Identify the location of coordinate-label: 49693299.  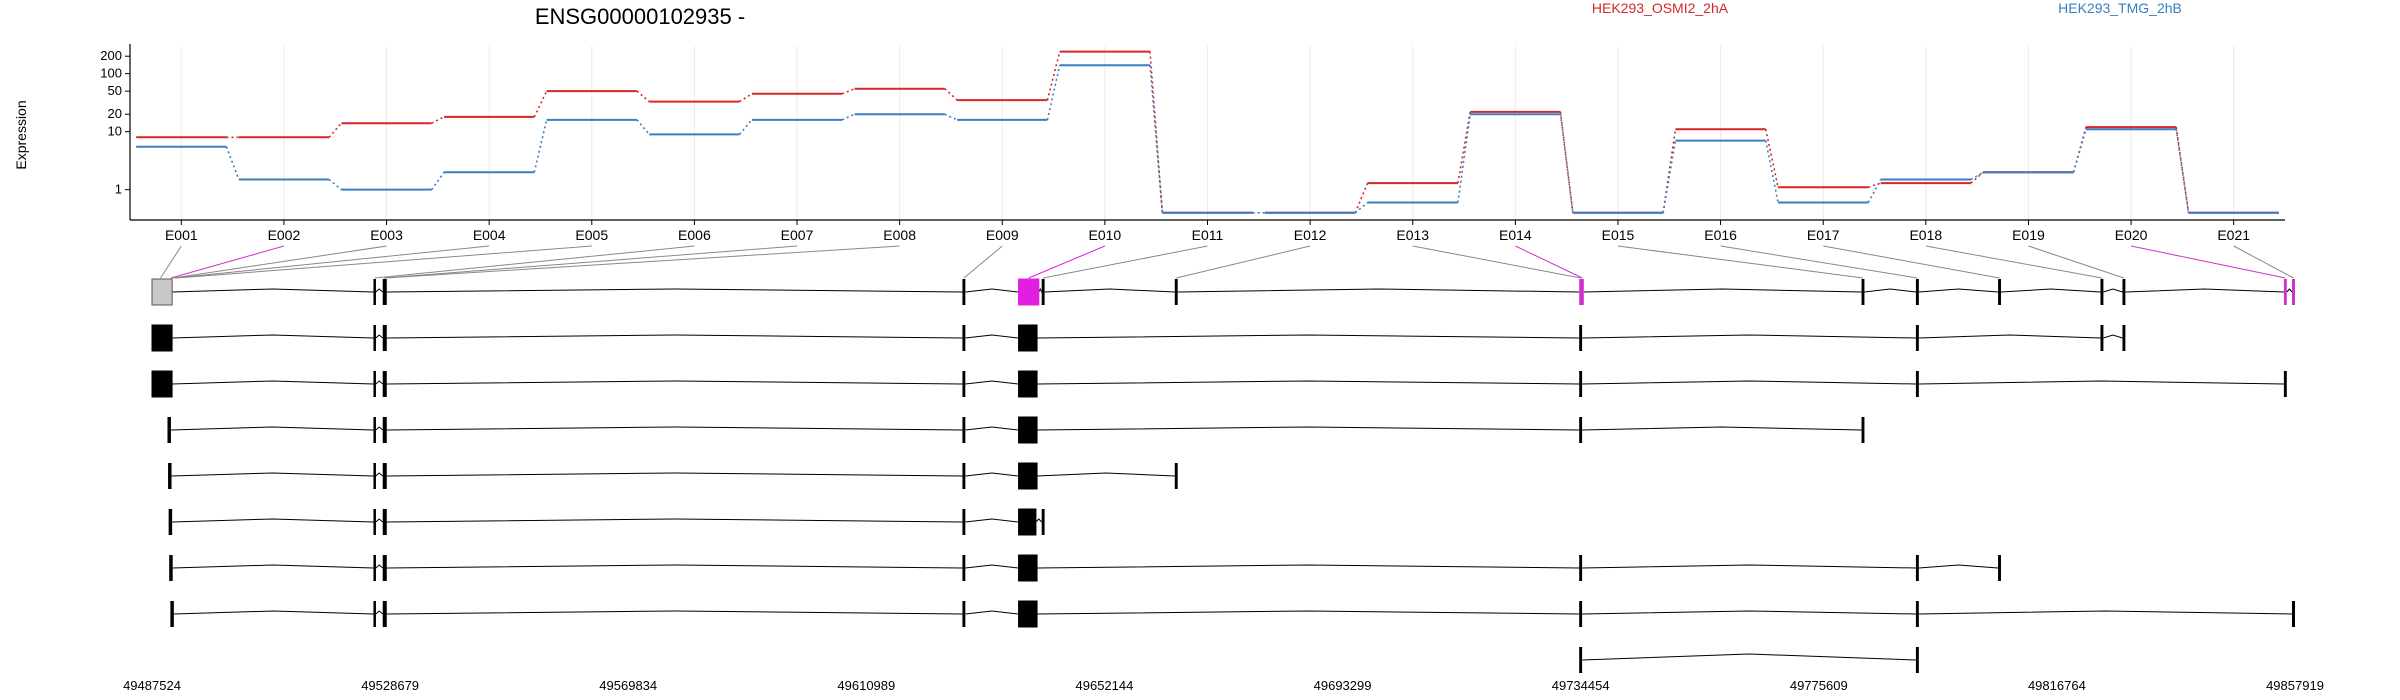
(1343, 685).